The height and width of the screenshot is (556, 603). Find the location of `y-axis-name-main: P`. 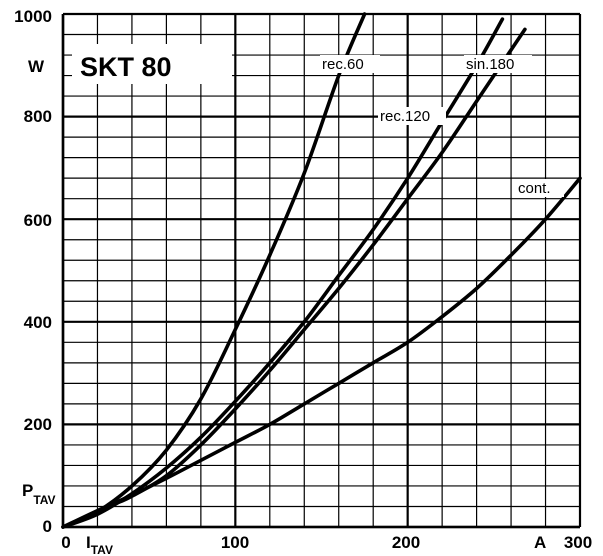

y-axis-name-main: P is located at coordinates (27, 490).